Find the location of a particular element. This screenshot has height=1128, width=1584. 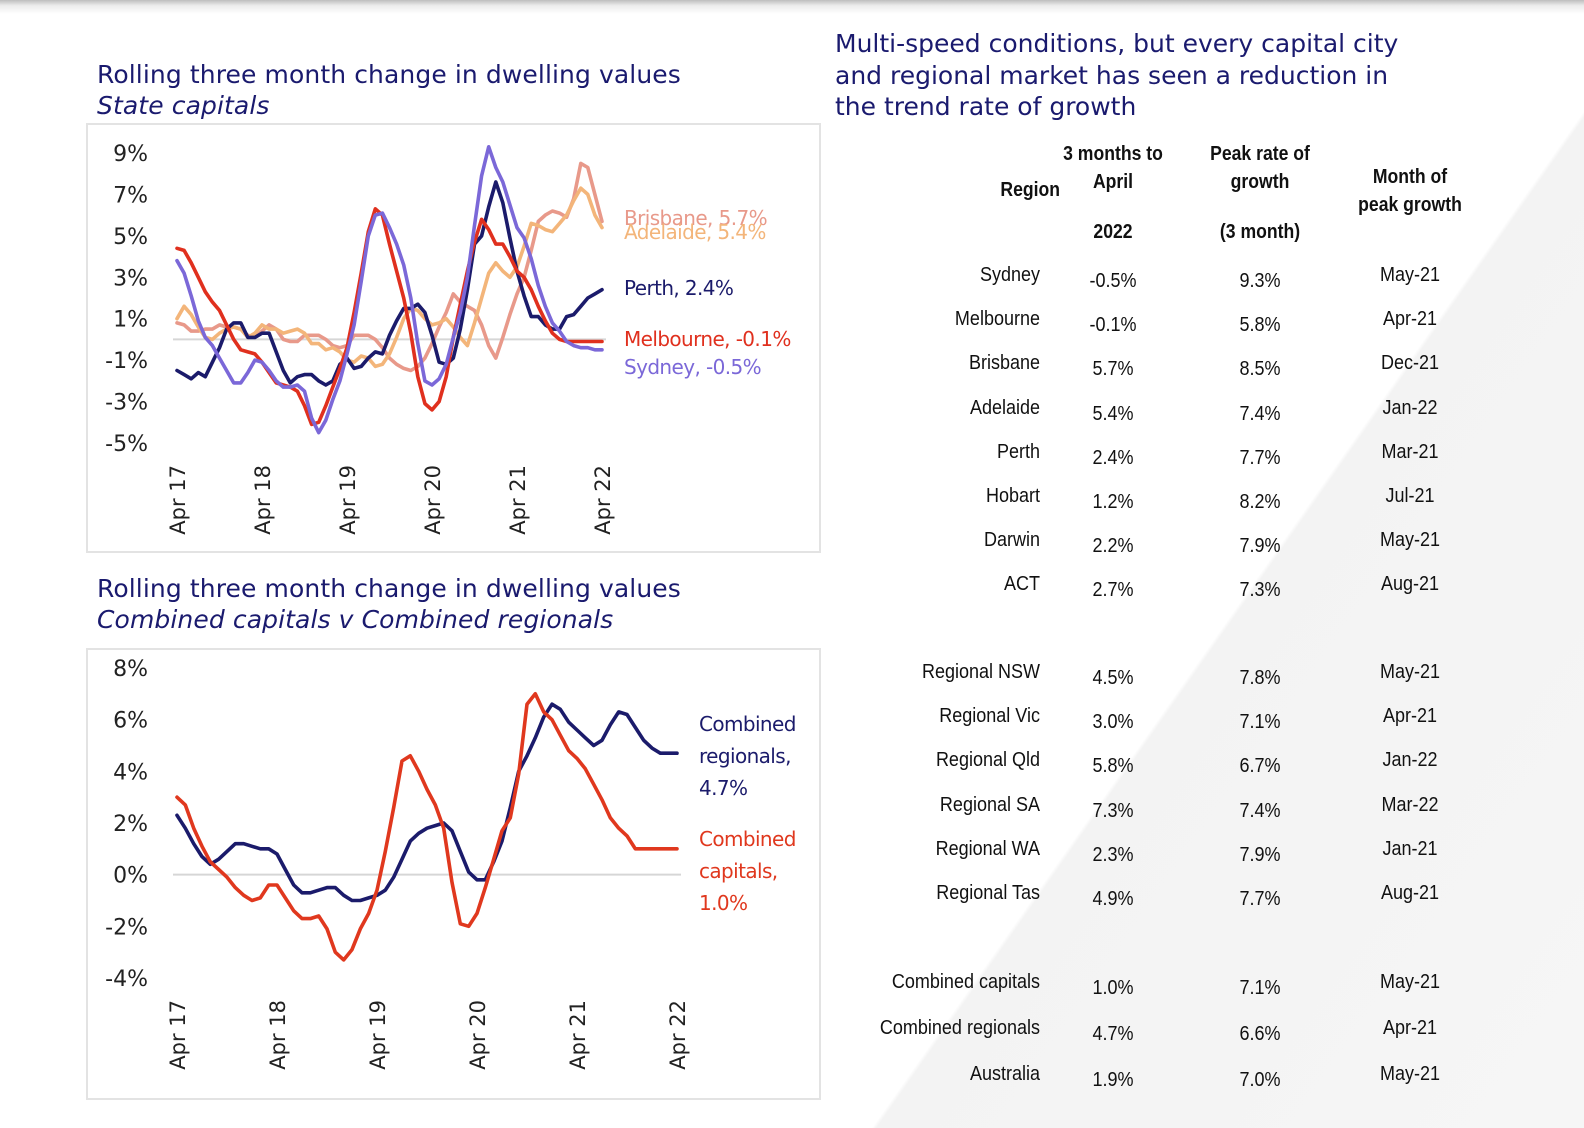

cell-three-months: 5.7% is located at coordinates (1113, 369).